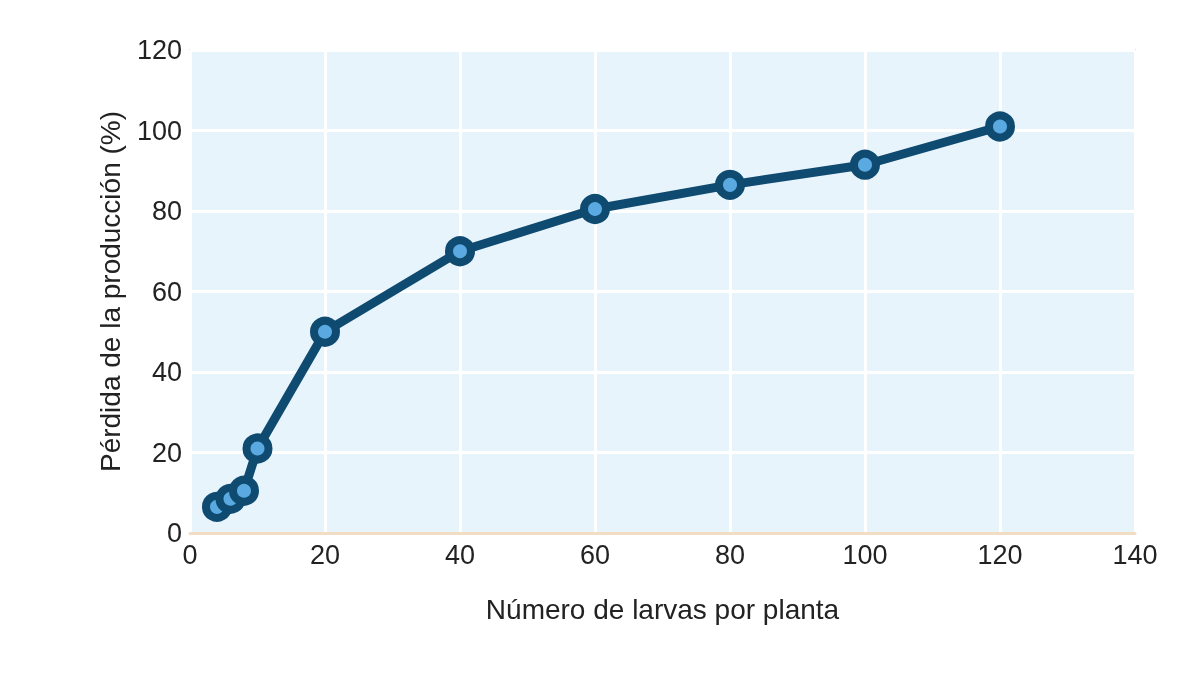 Image resolution: width=1179 pixels, height=681 pixels. I want to click on x-tick-label: 80, so click(730, 554).